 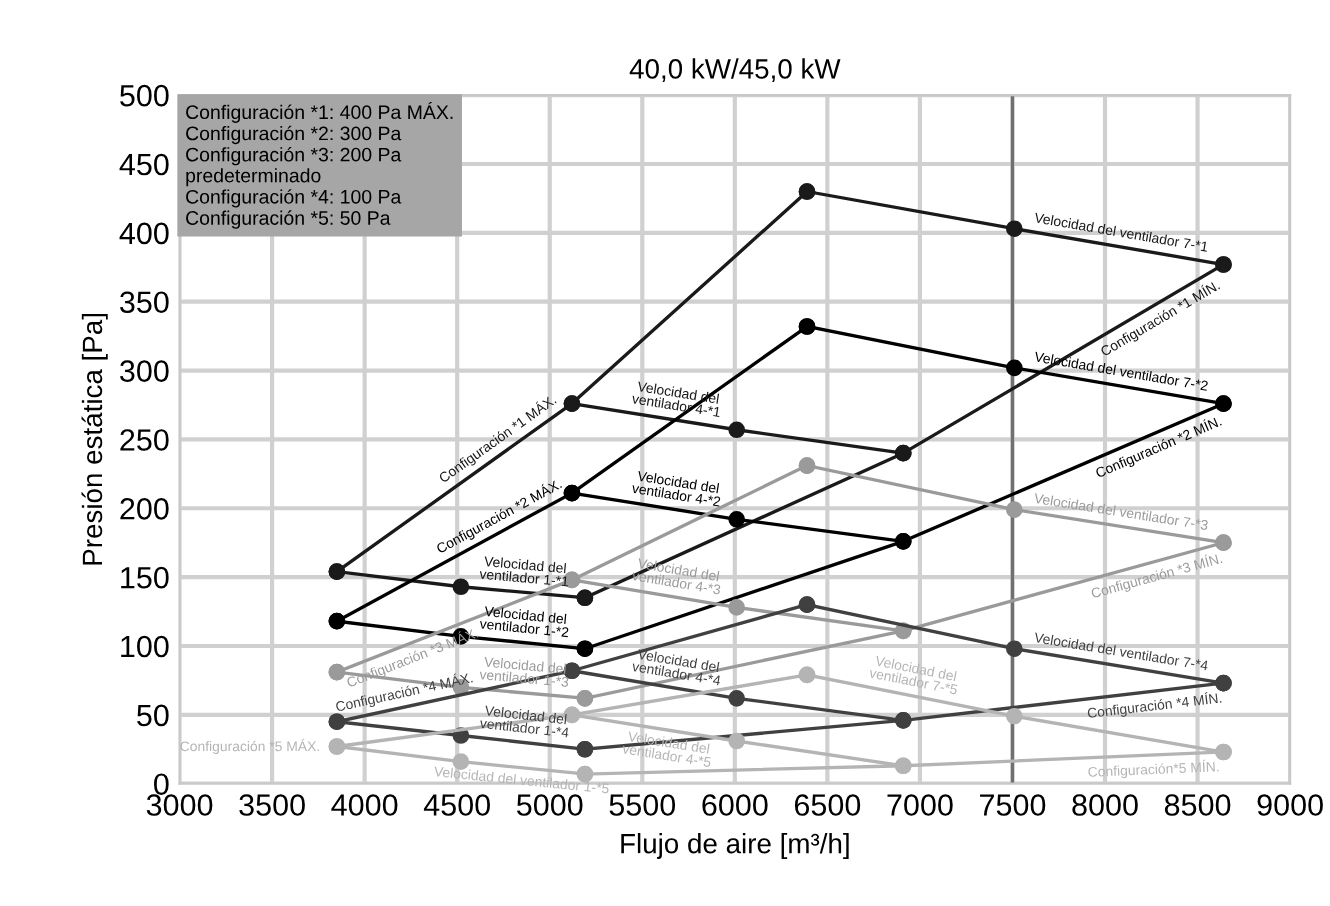 I want to click on x-tick-label: 3500, so click(x=272, y=805).